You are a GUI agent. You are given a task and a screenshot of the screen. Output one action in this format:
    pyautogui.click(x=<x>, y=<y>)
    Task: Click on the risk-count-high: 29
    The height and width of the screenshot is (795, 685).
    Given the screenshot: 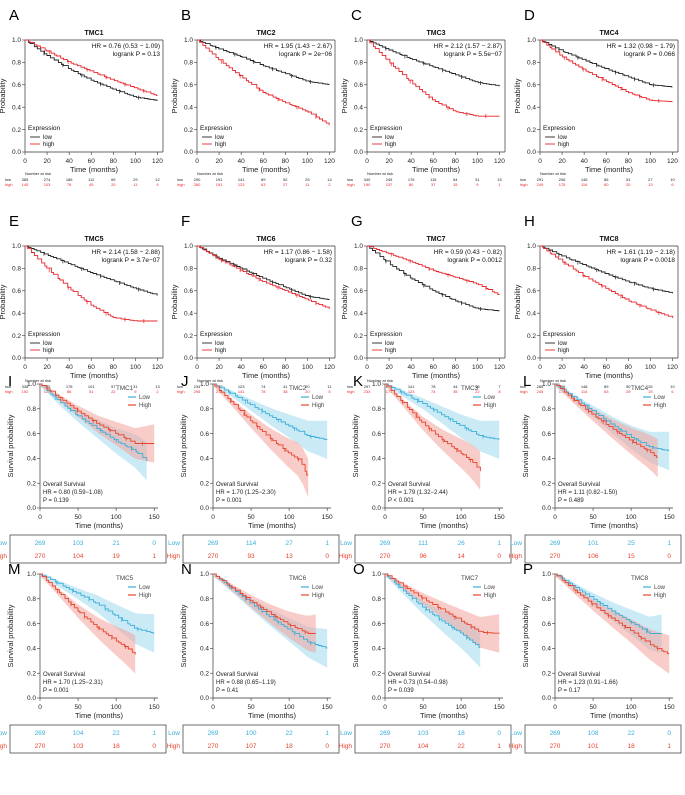 What is the action you would take?
    pyautogui.click(x=628, y=391)
    